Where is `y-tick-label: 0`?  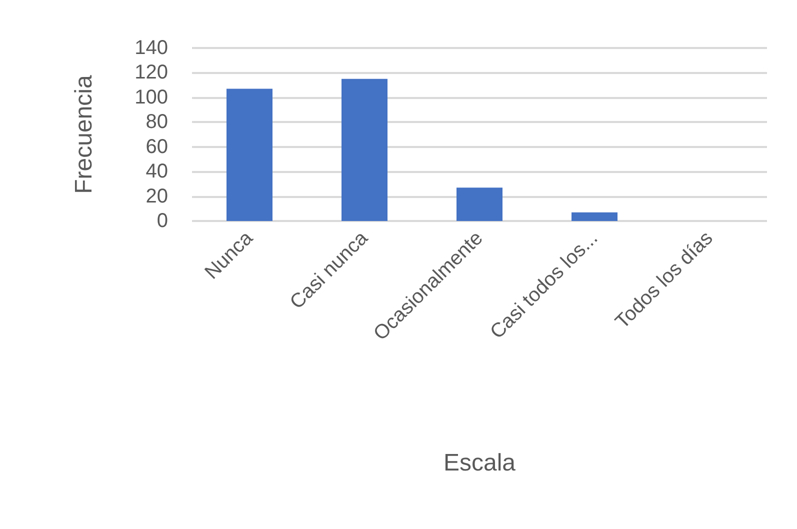 y-tick-label: 0 is located at coordinates (162, 221).